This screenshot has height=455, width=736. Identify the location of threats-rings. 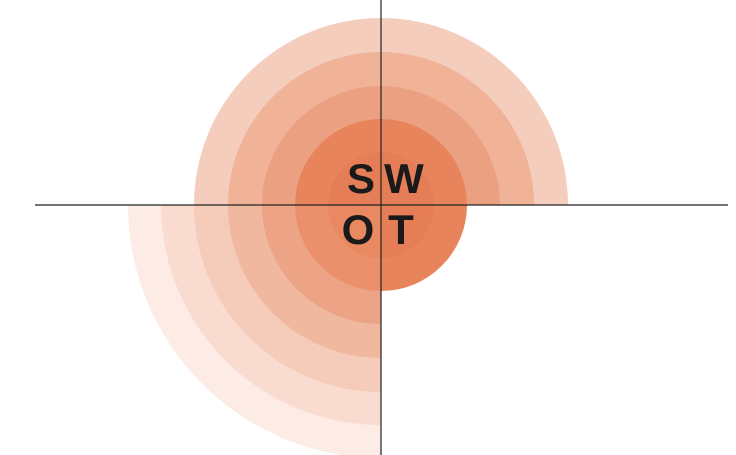
(424, 248).